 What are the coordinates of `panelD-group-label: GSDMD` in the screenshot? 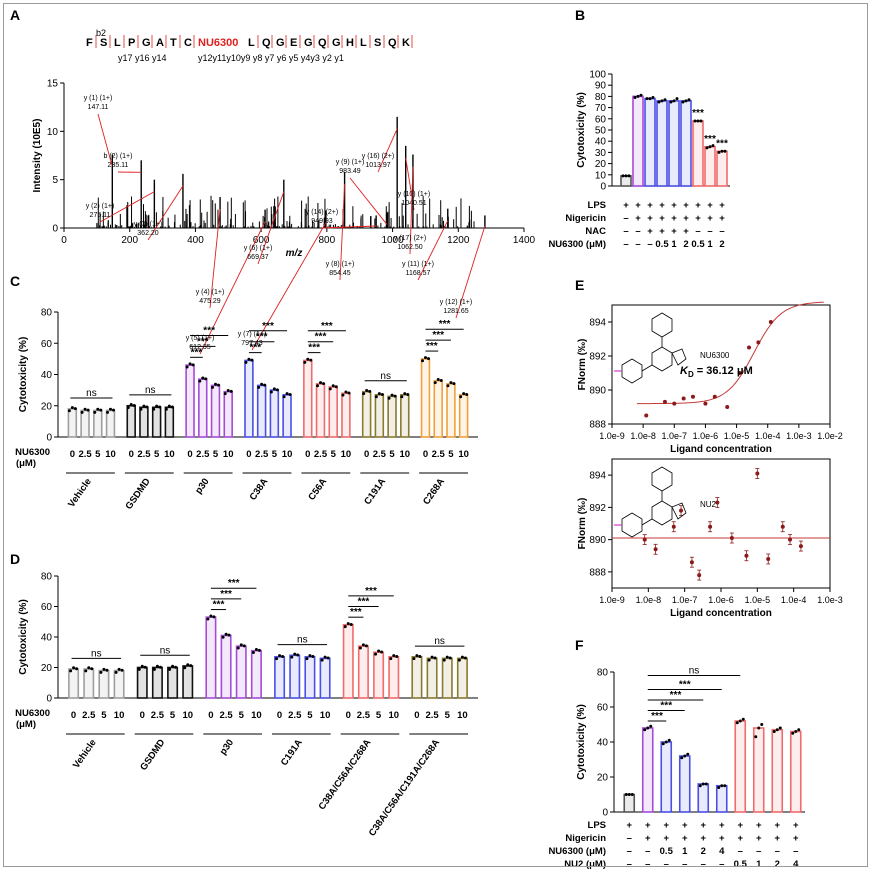 It's located at (152, 754).